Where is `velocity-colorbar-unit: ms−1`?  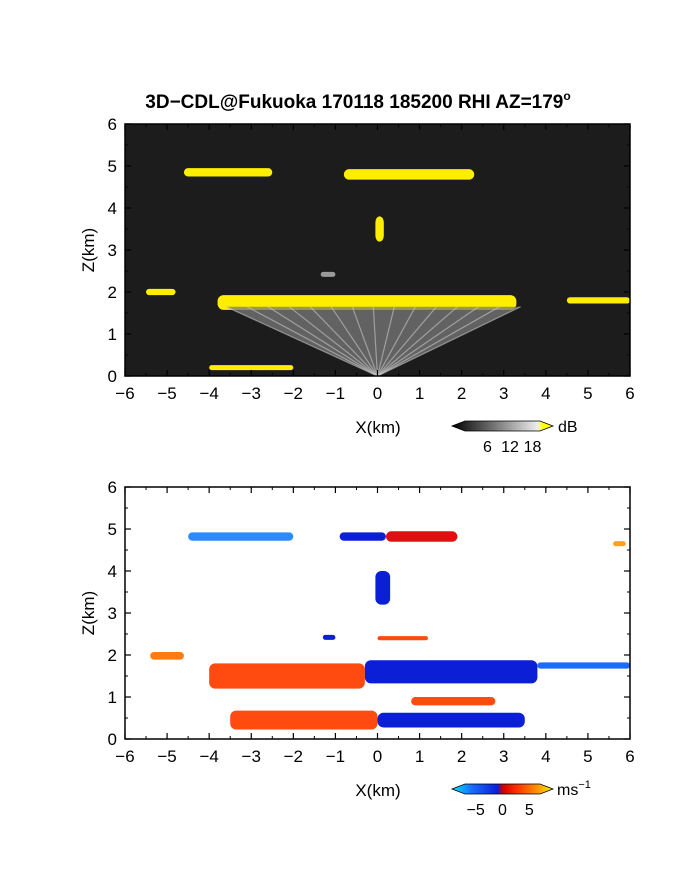 velocity-colorbar-unit: ms−1 is located at coordinates (574, 789).